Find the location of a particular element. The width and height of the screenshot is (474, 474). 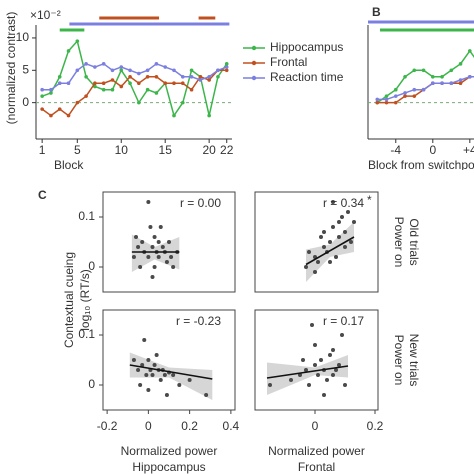

legend-label: Frontal is located at coordinates (288, 62).